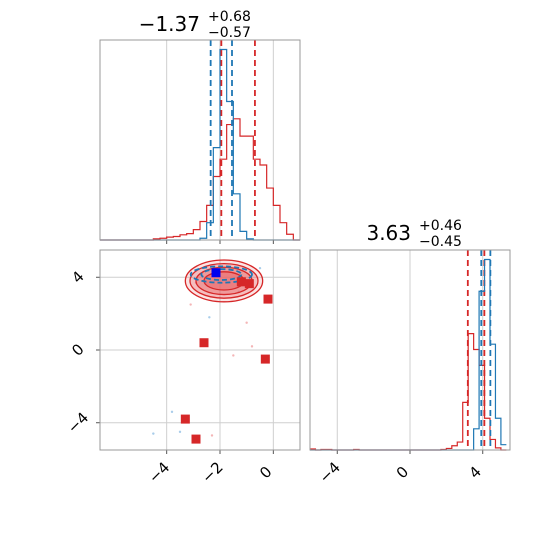 This screenshot has height=550, width=550. Describe the element at coordinates (169, 24) in the screenshot. I see `title-main: −1.37` at that location.